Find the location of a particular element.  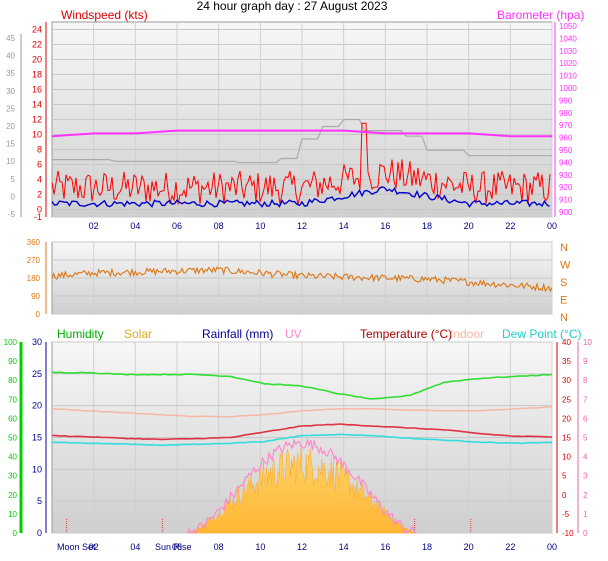

wind-tick-label: 6 is located at coordinates (39, 165).